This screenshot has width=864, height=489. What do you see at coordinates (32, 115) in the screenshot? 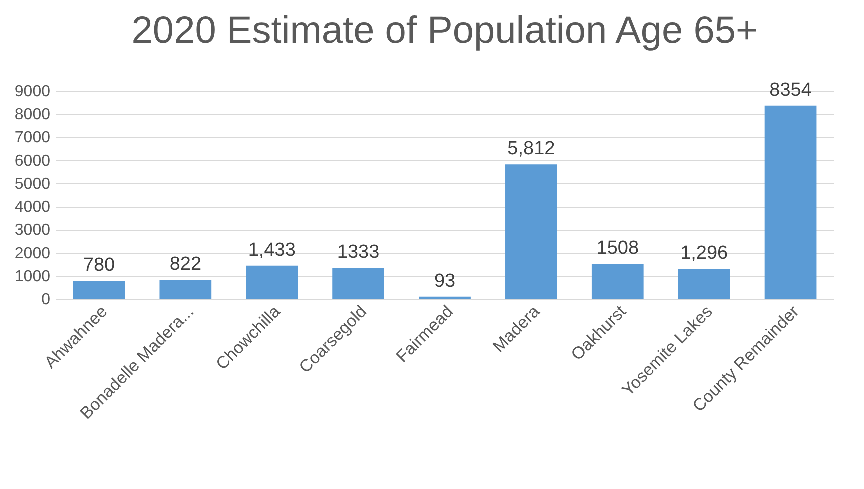
I see `y-tick-label: 8000` at bounding box center [32, 115].